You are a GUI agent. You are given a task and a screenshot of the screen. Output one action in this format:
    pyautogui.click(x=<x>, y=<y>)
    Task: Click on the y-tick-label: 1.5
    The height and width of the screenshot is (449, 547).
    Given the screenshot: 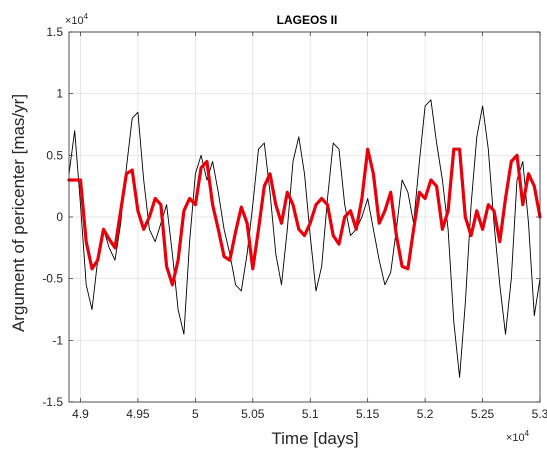 What is the action you would take?
    pyautogui.click(x=54, y=32)
    